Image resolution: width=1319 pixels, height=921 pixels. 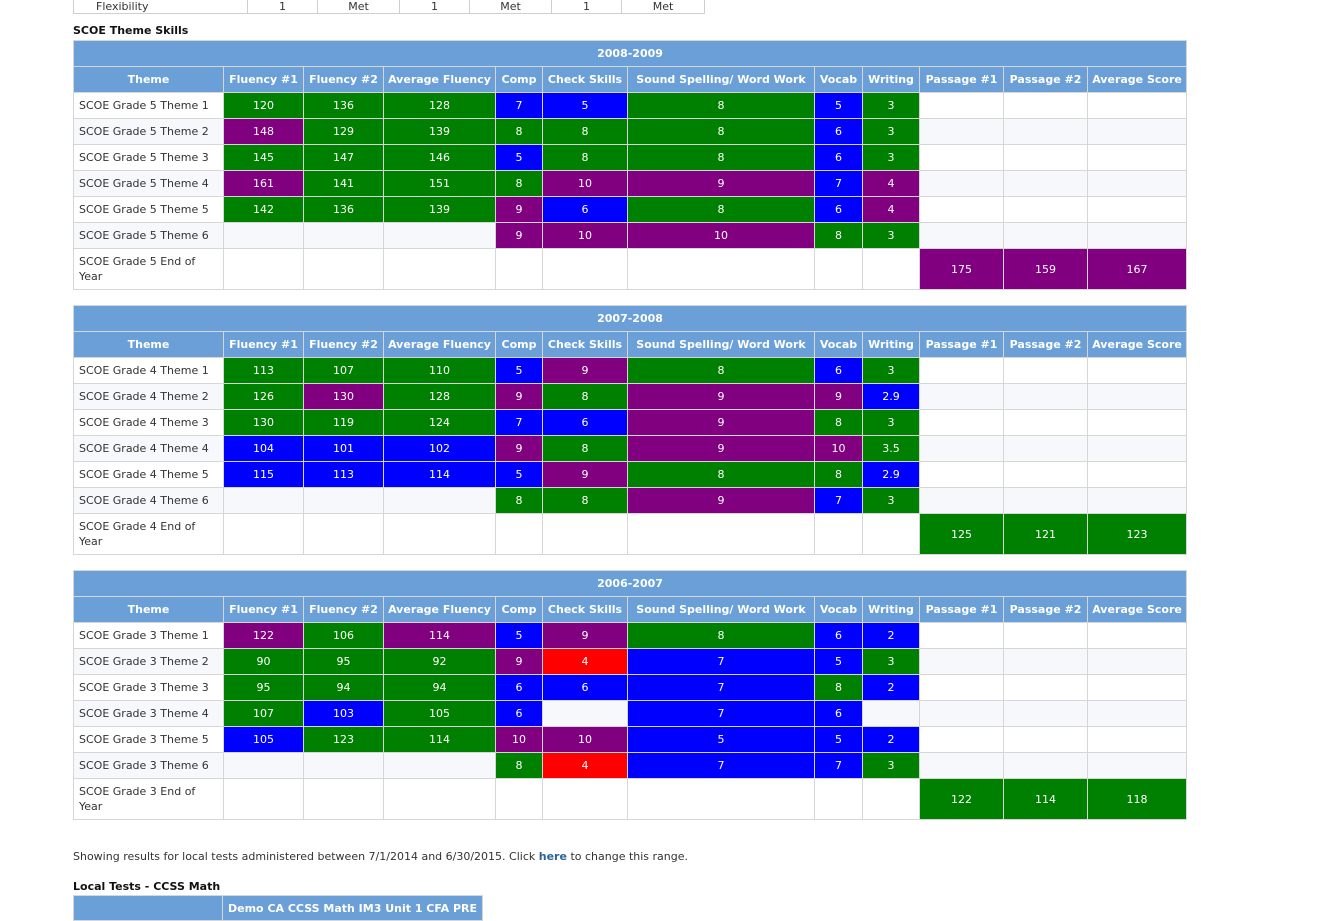 What do you see at coordinates (1137, 534) in the screenshot?
I see `score-cell: 123` at bounding box center [1137, 534].